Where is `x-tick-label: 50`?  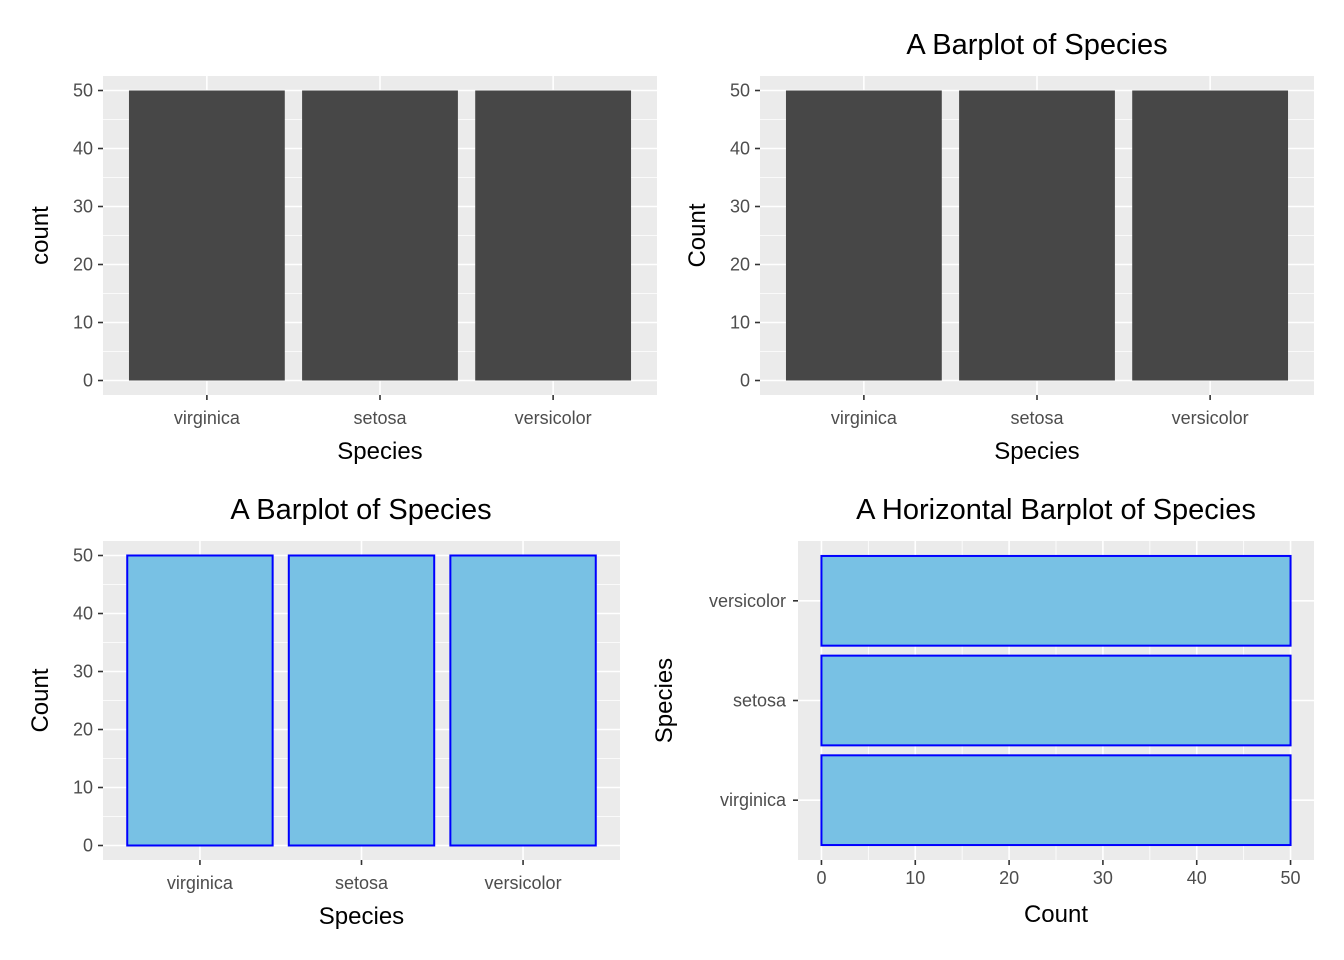
x-tick-label: 50 is located at coordinates (1291, 878).